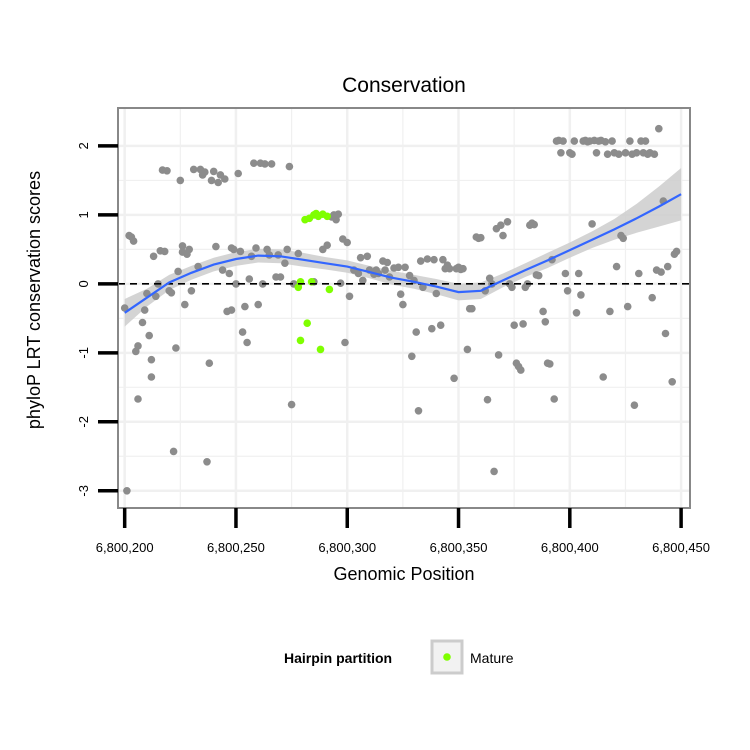 The image size is (750, 750). What do you see at coordinates (681, 547) in the screenshot?
I see `x-tick-label: 6,800,450` at bounding box center [681, 547].